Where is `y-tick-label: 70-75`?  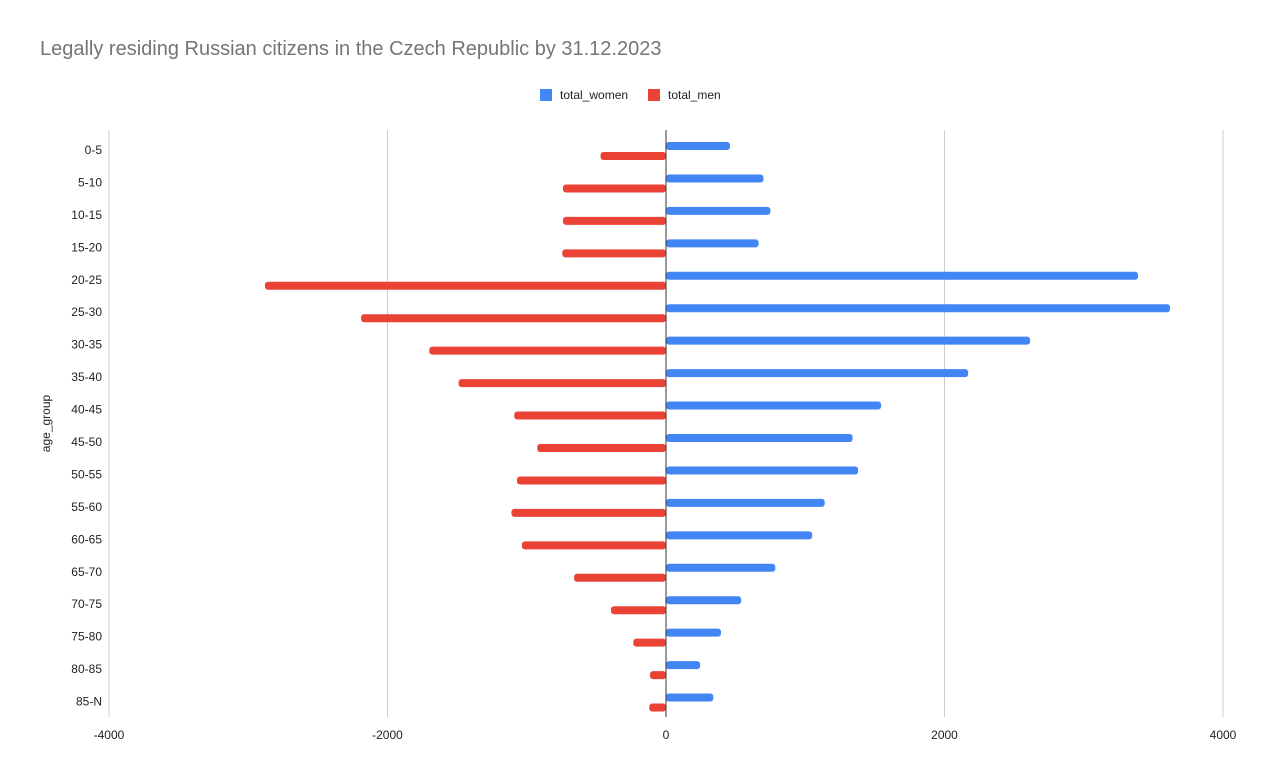
y-tick-label: 70-75 is located at coordinates (86, 604).